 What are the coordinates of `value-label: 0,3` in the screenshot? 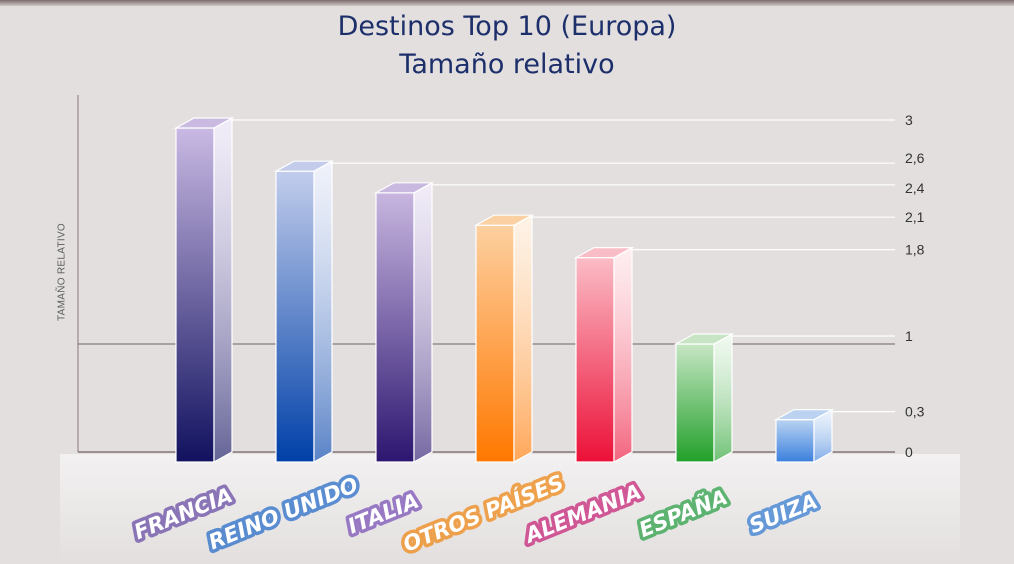 It's located at (915, 412).